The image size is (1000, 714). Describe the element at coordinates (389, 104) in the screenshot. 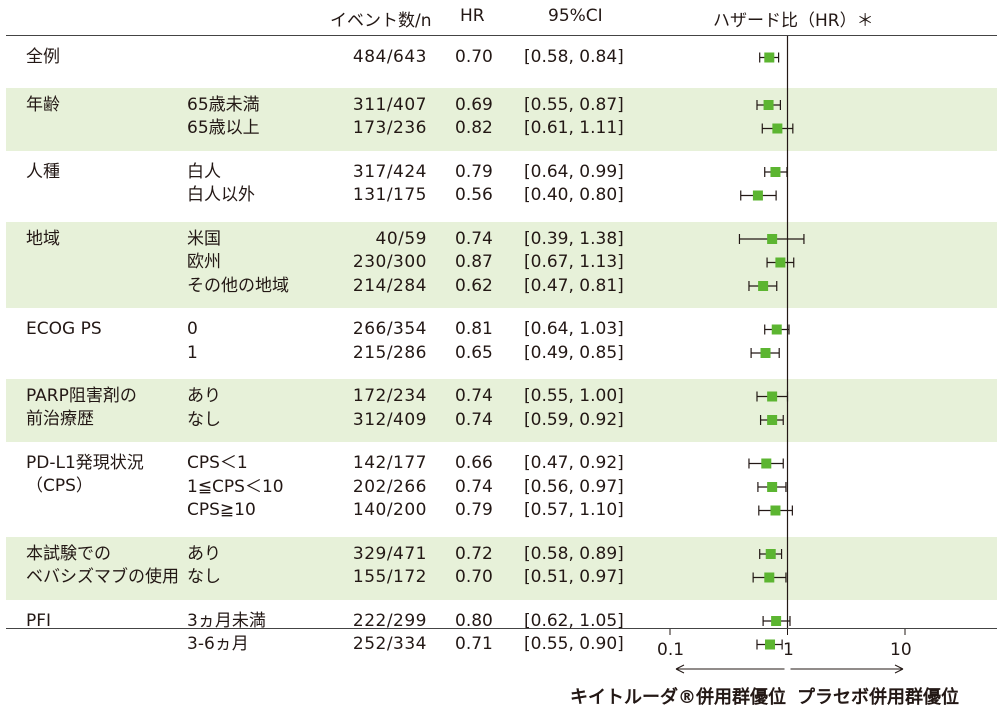

I see `event-count: 311/407` at that location.